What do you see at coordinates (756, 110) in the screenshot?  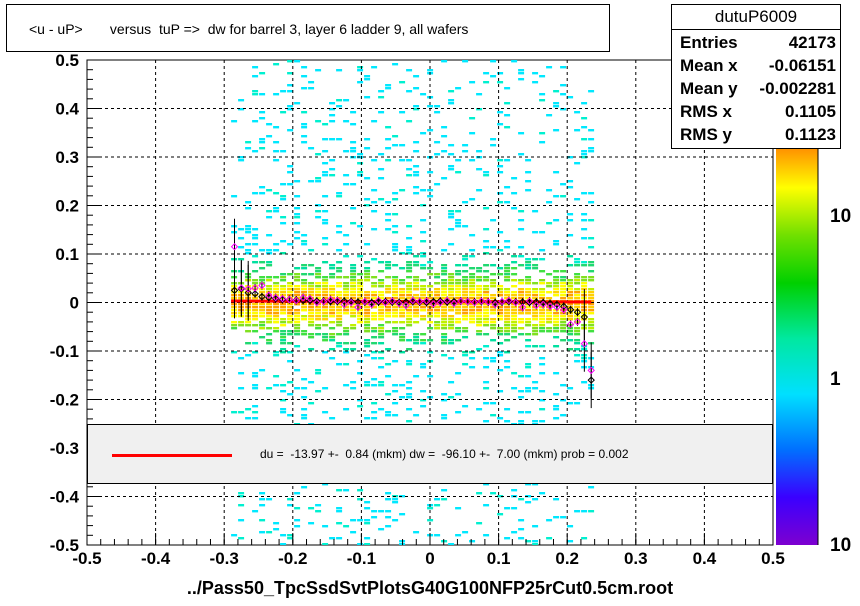 I see `stats-row-rms-x: RMS x 0.1105` at bounding box center [756, 110].